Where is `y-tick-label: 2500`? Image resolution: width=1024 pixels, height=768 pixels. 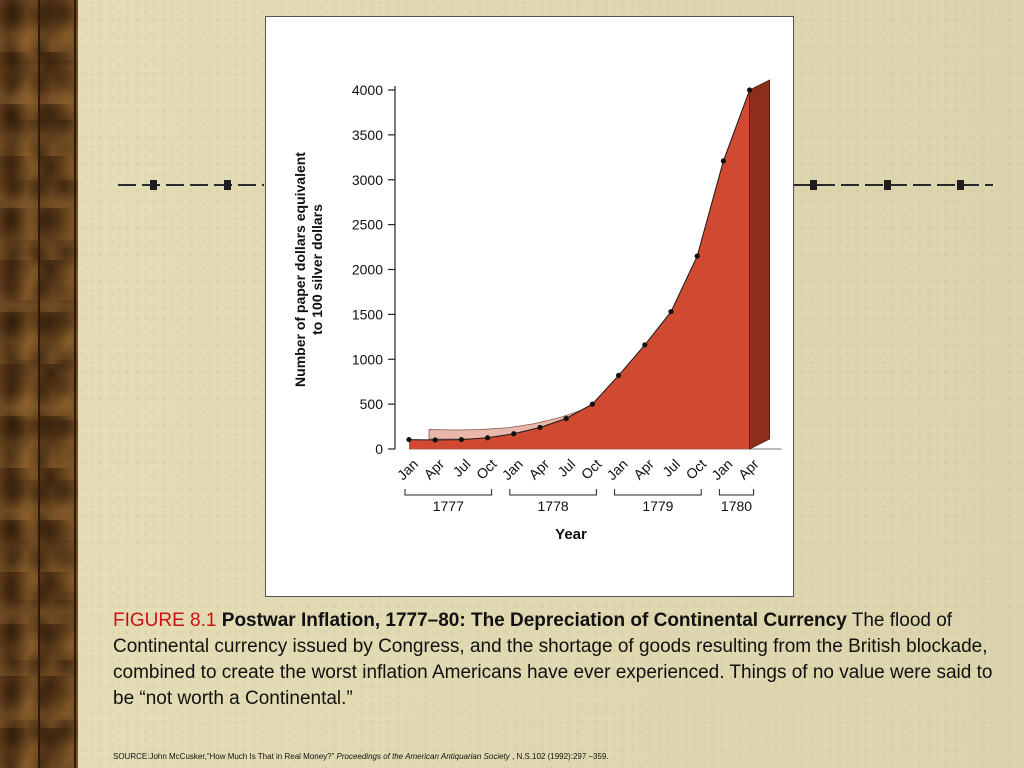
y-tick-label: 2500 is located at coordinates (367, 225).